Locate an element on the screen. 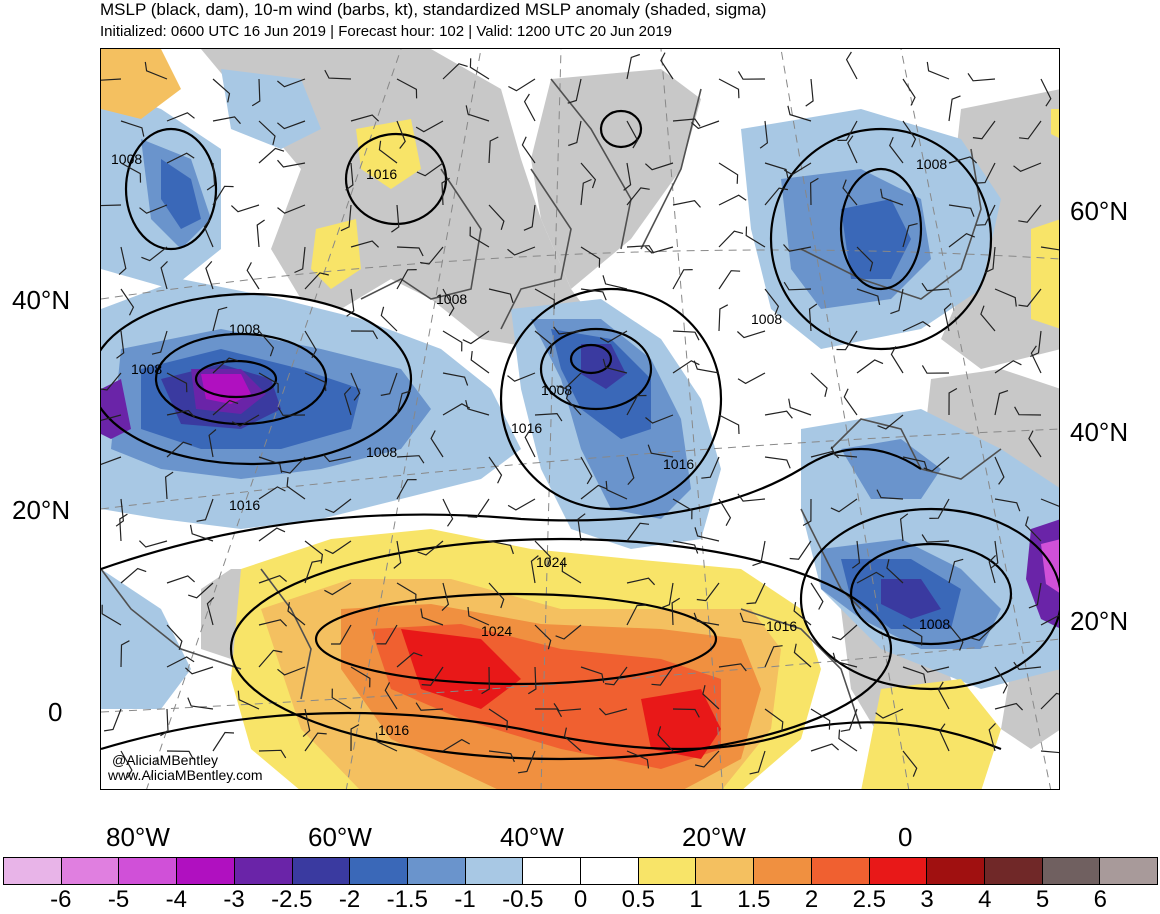 Image resolution: width=1160 pixels, height=914 pixels. colorbar-tick-label: -6 is located at coordinates (61, 899).